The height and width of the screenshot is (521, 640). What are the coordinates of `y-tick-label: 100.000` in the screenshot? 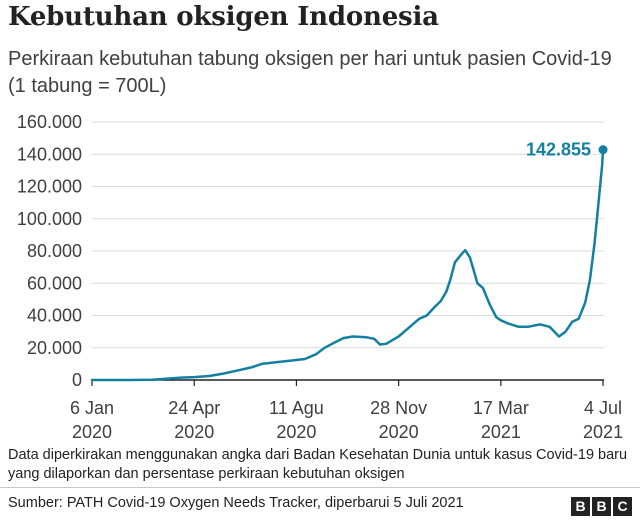 It's located at (49, 219).